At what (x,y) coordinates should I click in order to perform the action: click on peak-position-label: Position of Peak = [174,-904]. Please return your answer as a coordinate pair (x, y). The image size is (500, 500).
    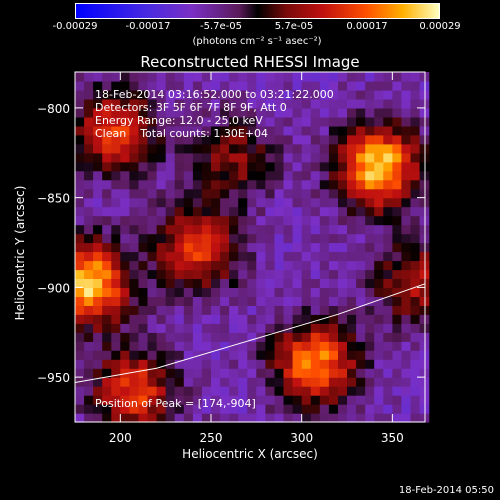
    Looking at the image, I should click on (175, 403).